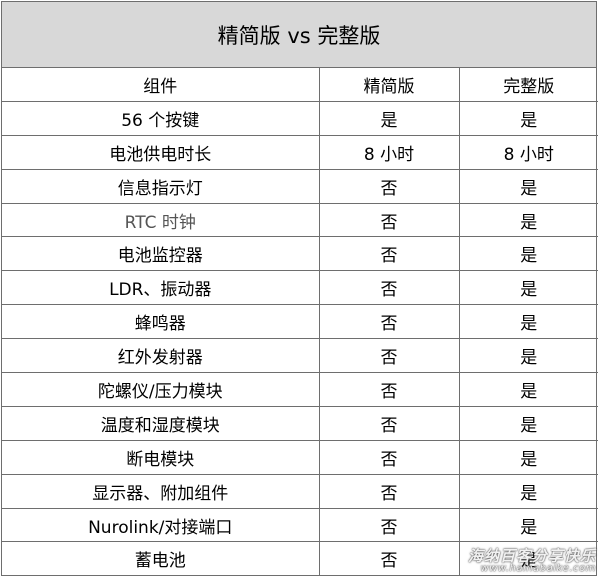 The image size is (600, 576). I want to click on full-cell: 8 小时, so click(528, 152).